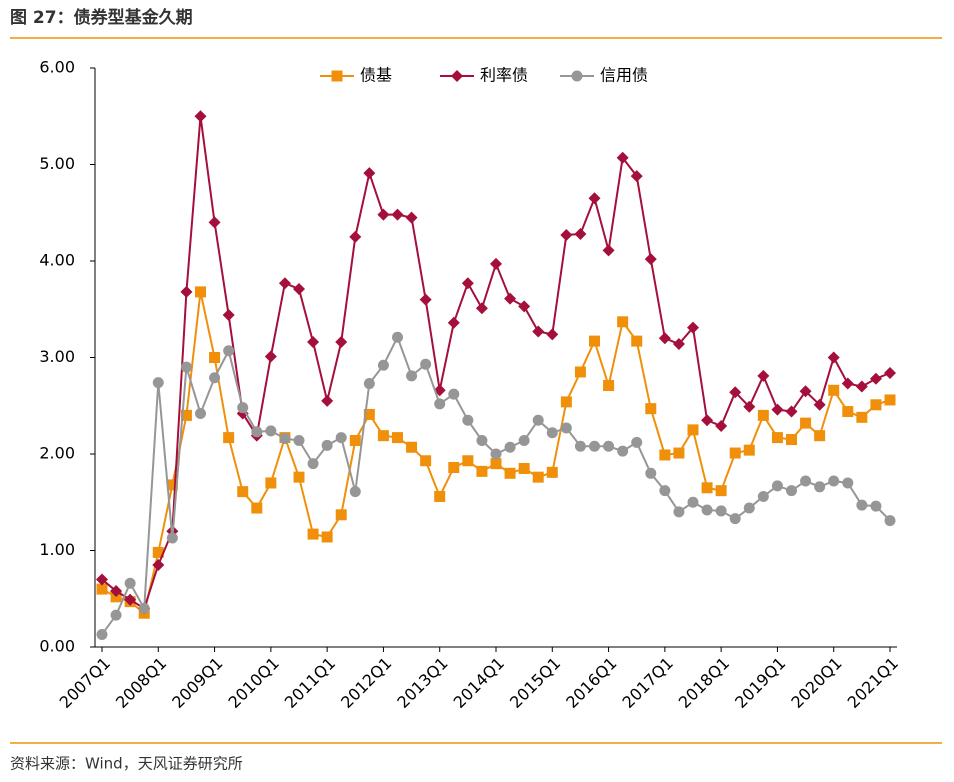 The image size is (954, 782). I want to click on x-tick-label: 2007Q1, so click(85, 683).